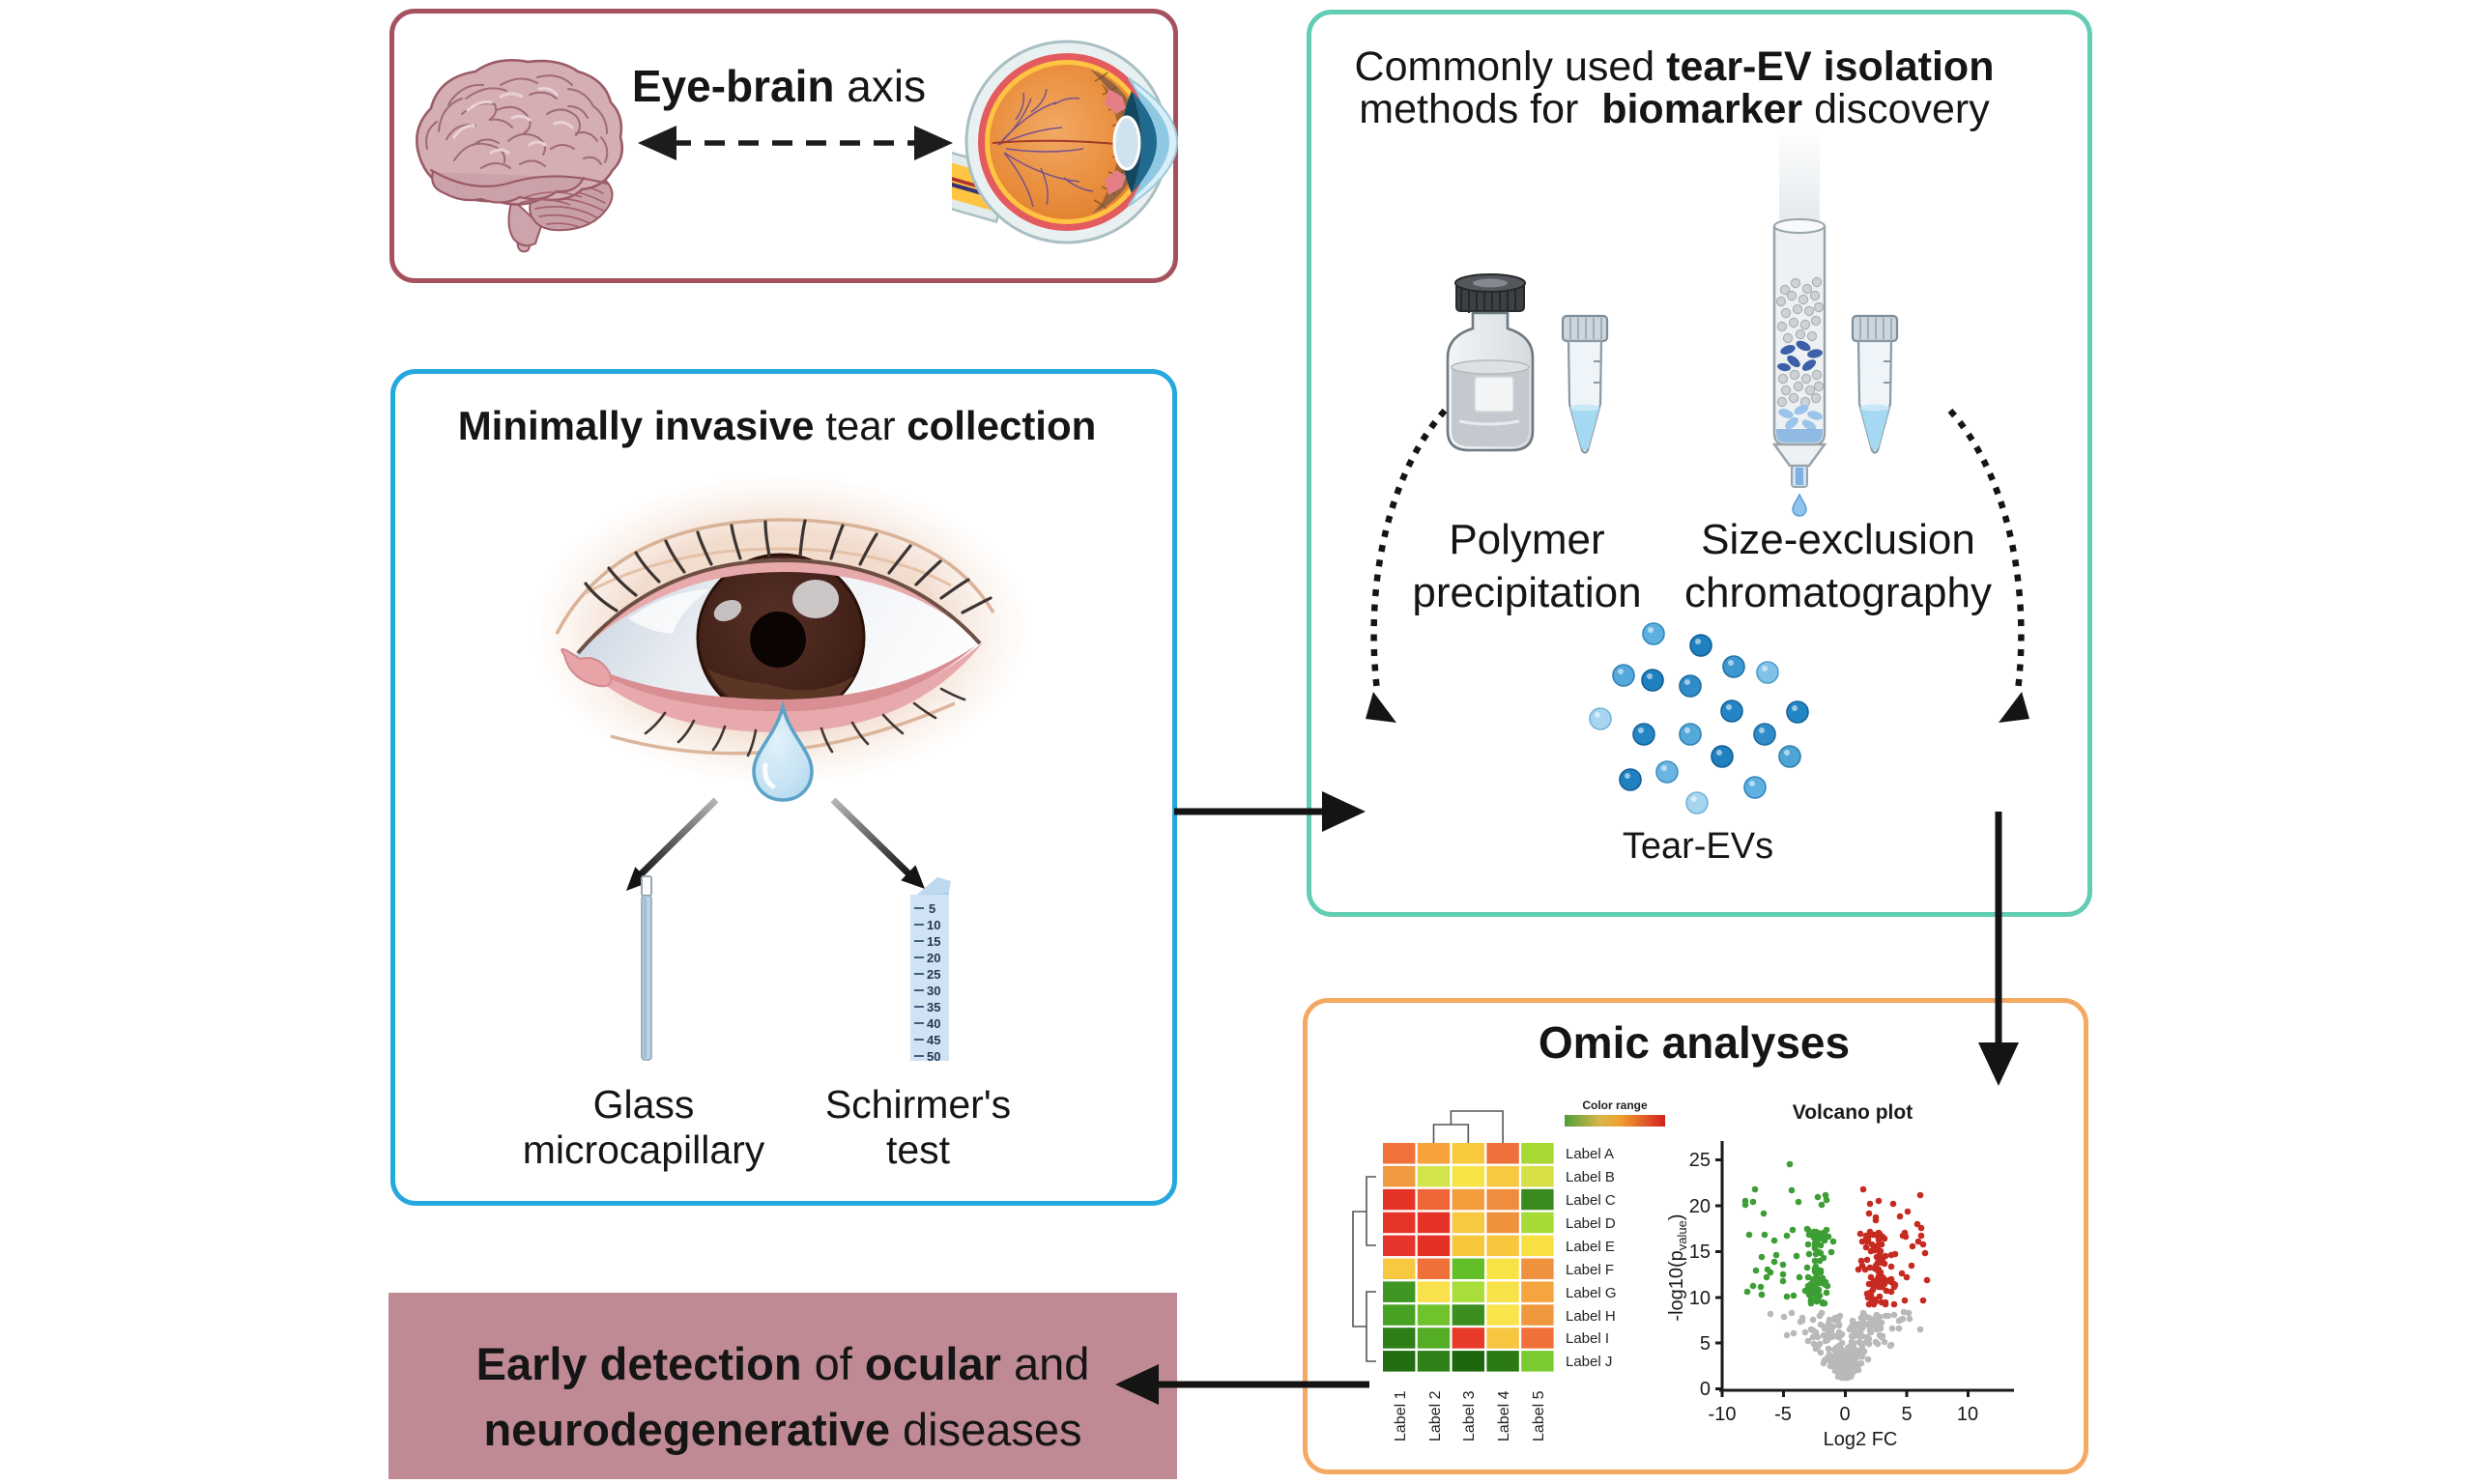 Image resolution: width=2474 pixels, height=1484 pixels. Describe the element at coordinates (1504, 1415) in the screenshot. I see `svg-text: Label 4` at that location.